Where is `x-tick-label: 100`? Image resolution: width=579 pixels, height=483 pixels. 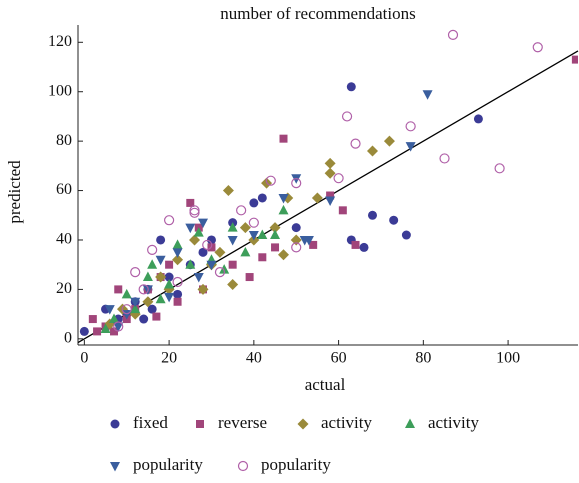 x-tick-label: 100 is located at coordinates (508, 358).